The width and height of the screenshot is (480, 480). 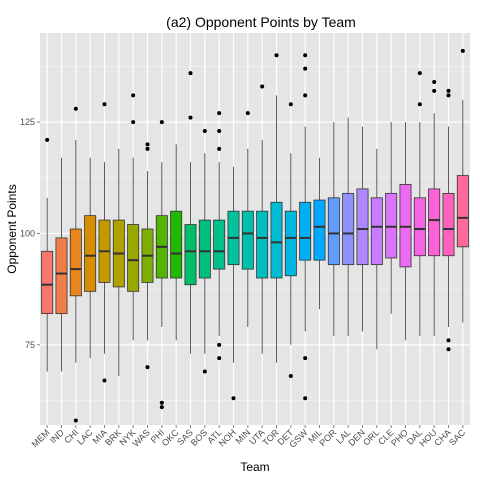 What do you see at coordinates (30, 345) in the screenshot?
I see `y-tick-label: 75` at bounding box center [30, 345].